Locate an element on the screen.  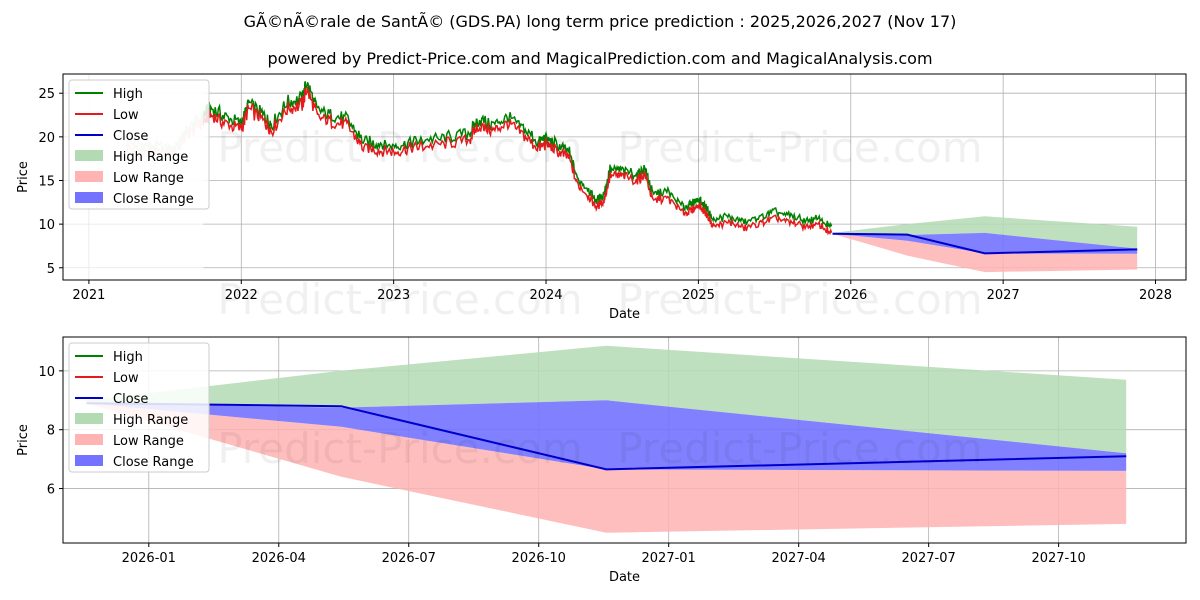
y-tick-label: 6 is located at coordinates (51, 490).